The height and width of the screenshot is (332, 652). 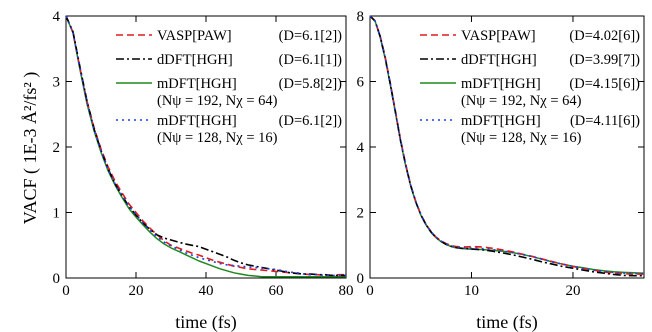 I want to click on legend-diffusion-label: (D=4.15[6]), so click(x=604, y=84).